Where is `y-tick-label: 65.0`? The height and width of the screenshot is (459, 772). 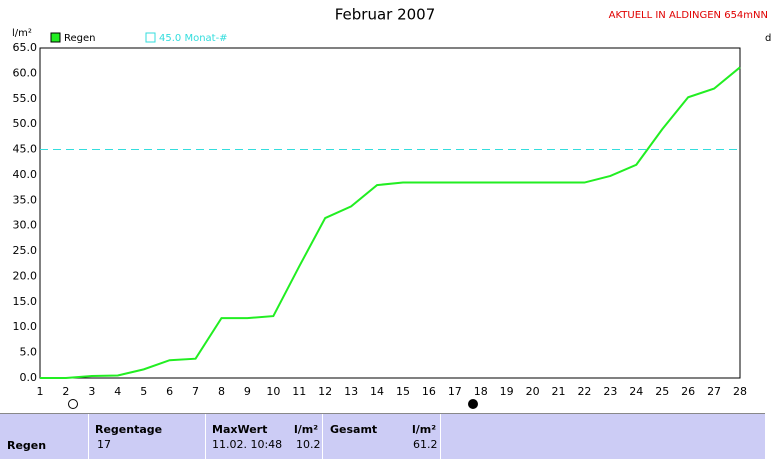 y-tick-label: 65.0 is located at coordinates (25, 47).